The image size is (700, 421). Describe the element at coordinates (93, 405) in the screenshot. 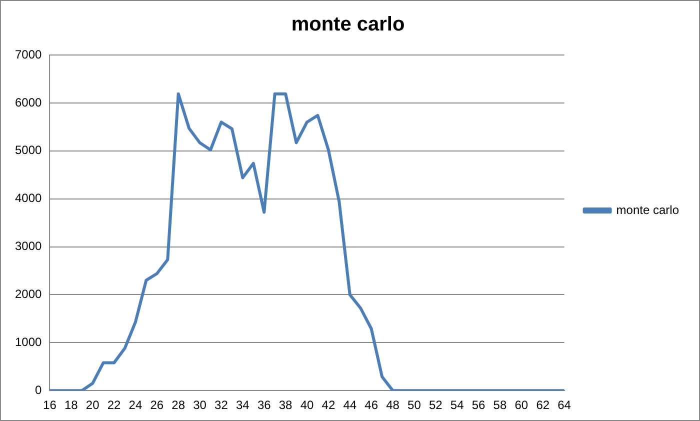

I see `x-tick-label: 20` at that location.